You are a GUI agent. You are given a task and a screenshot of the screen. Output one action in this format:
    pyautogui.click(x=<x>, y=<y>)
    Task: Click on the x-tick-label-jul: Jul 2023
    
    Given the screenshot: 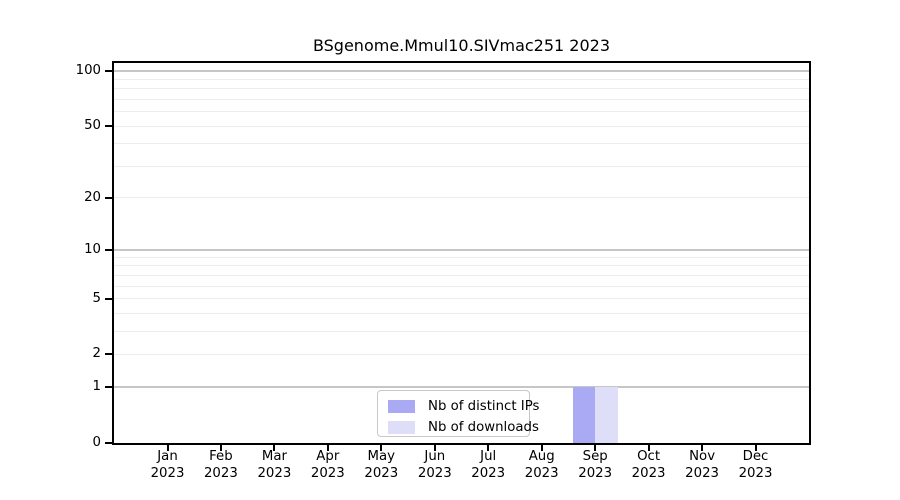 What is the action you would take?
    pyautogui.click(x=488, y=465)
    